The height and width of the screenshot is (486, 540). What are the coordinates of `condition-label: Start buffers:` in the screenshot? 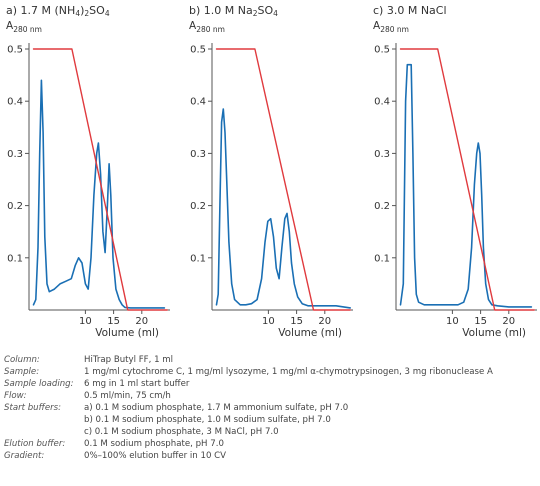 It's located at (33, 408).